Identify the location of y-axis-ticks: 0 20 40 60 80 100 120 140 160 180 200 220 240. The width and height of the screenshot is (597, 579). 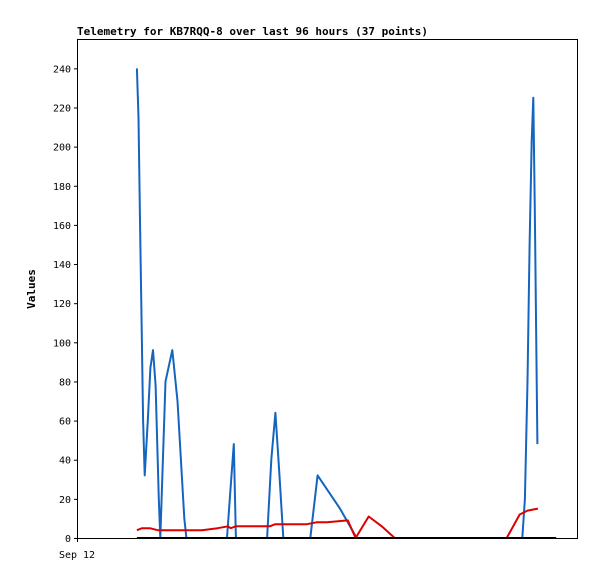
(65, 304).